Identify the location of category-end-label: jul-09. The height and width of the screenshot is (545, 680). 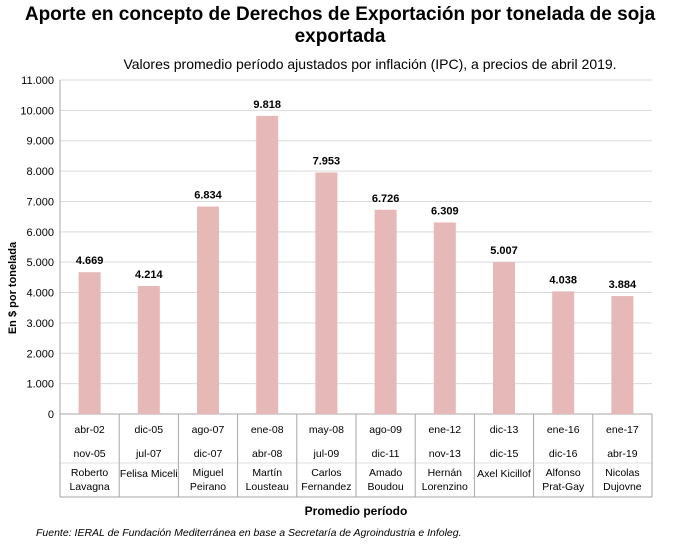
(326, 454).